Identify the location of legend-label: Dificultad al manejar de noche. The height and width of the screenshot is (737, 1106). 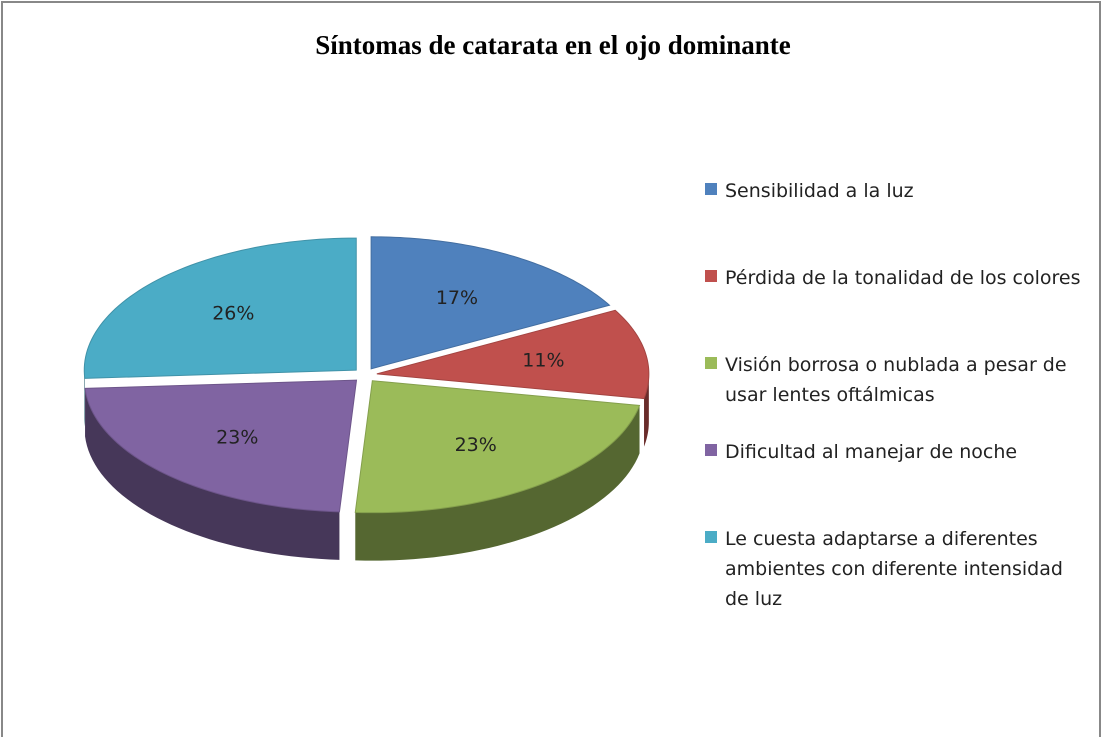
(871, 452).